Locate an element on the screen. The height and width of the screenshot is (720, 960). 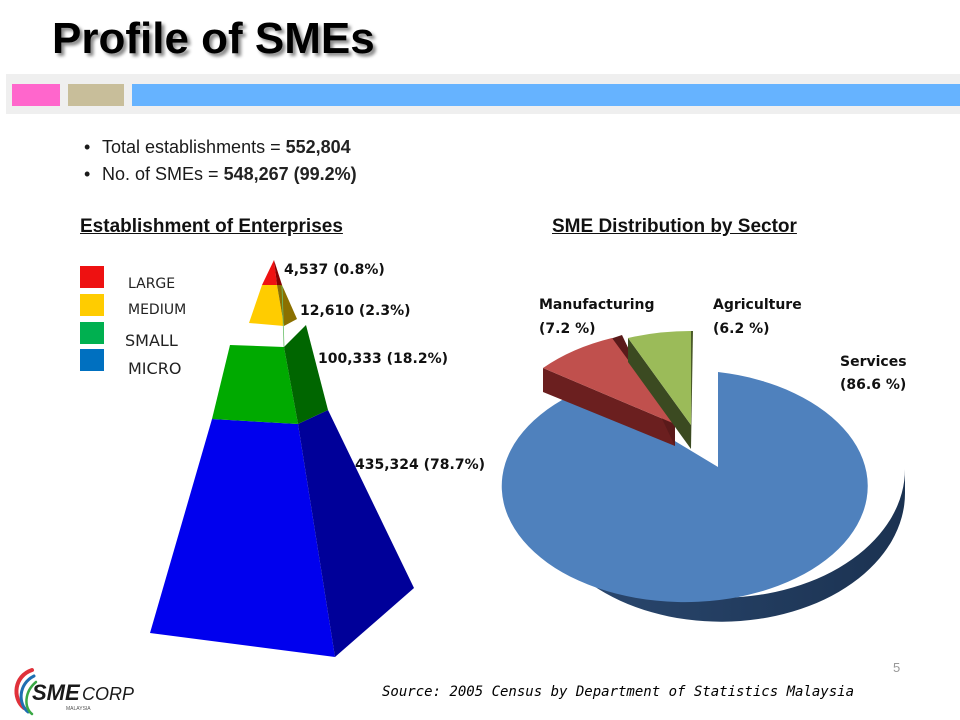
pie-agriculture-side is located at coordinates (659, 393).